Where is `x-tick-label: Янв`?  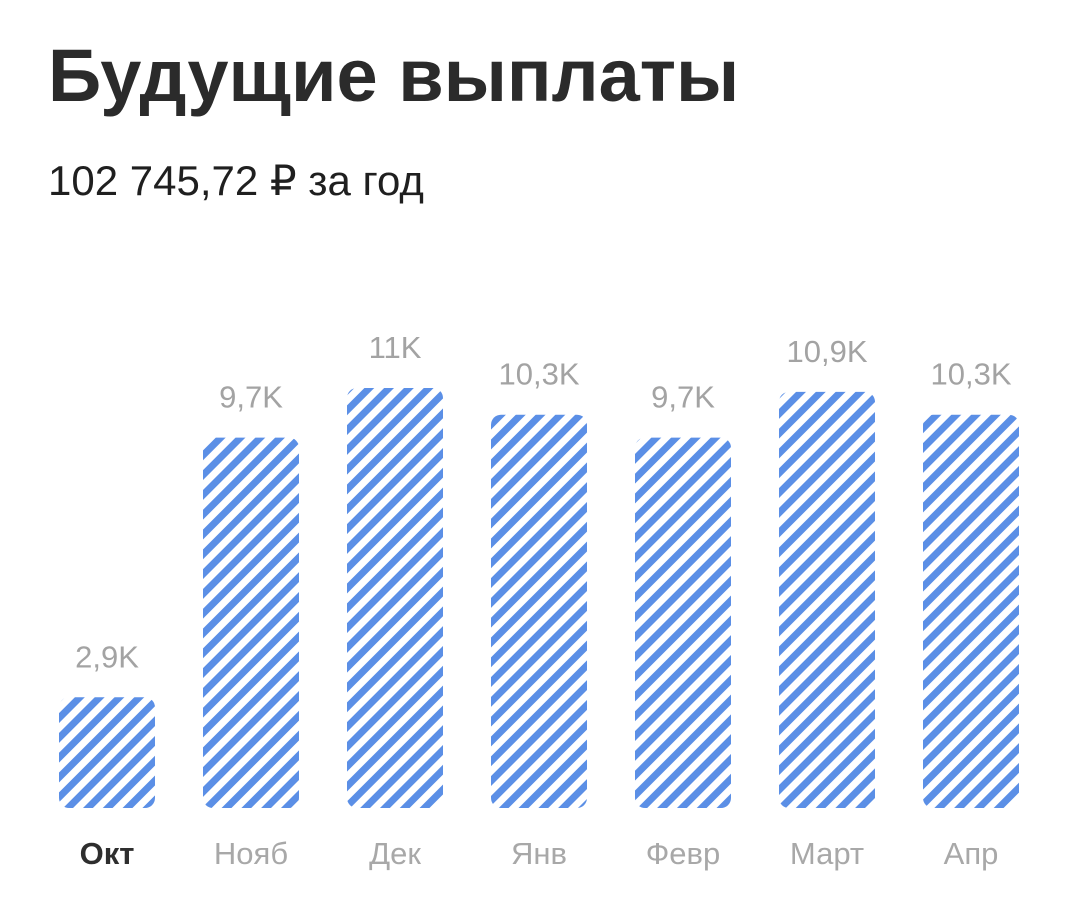
x-tick-label: Янв is located at coordinates (539, 853).